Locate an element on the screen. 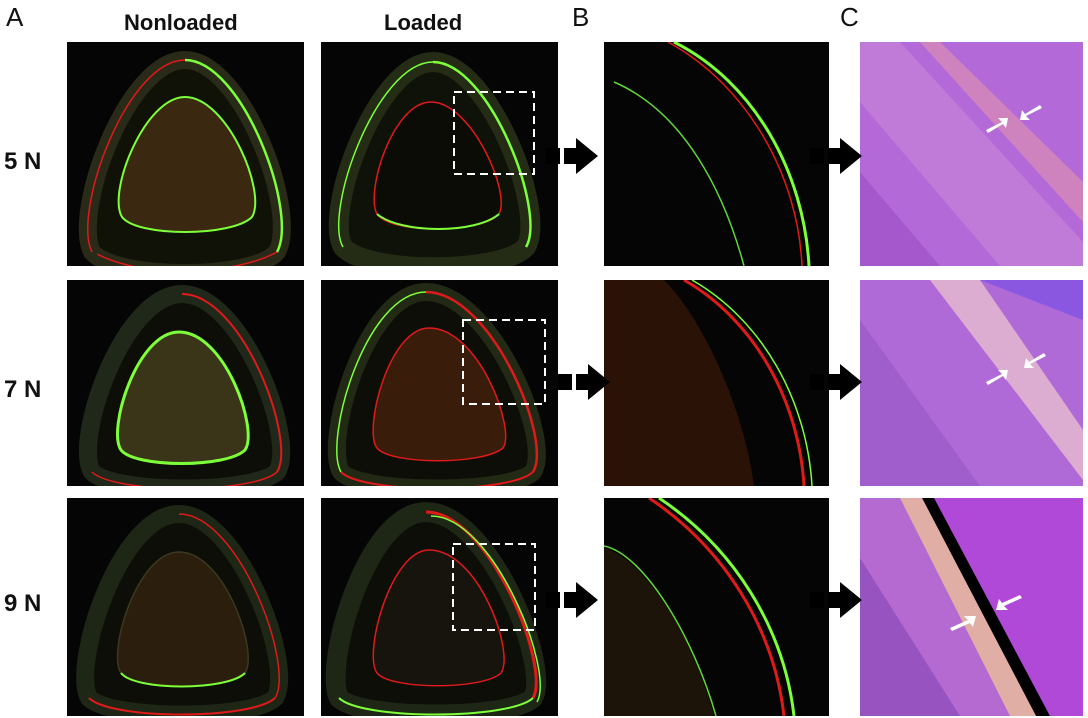  row-label-5n: 5 N is located at coordinates (23, 161).